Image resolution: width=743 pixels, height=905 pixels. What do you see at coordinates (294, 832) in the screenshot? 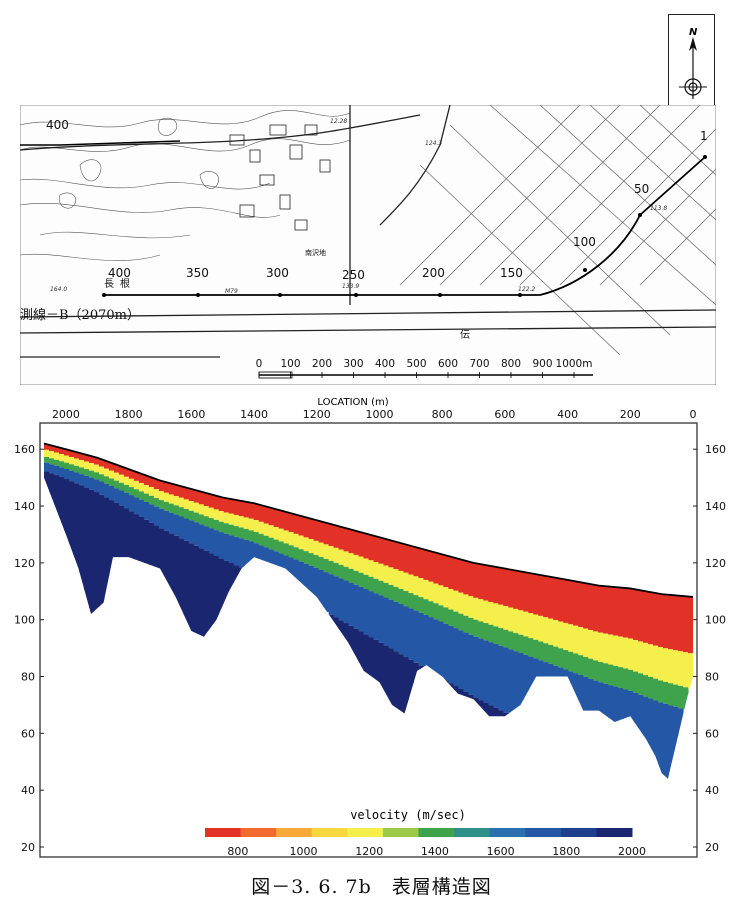
I see `legend-swatch` at bounding box center [294, 832].